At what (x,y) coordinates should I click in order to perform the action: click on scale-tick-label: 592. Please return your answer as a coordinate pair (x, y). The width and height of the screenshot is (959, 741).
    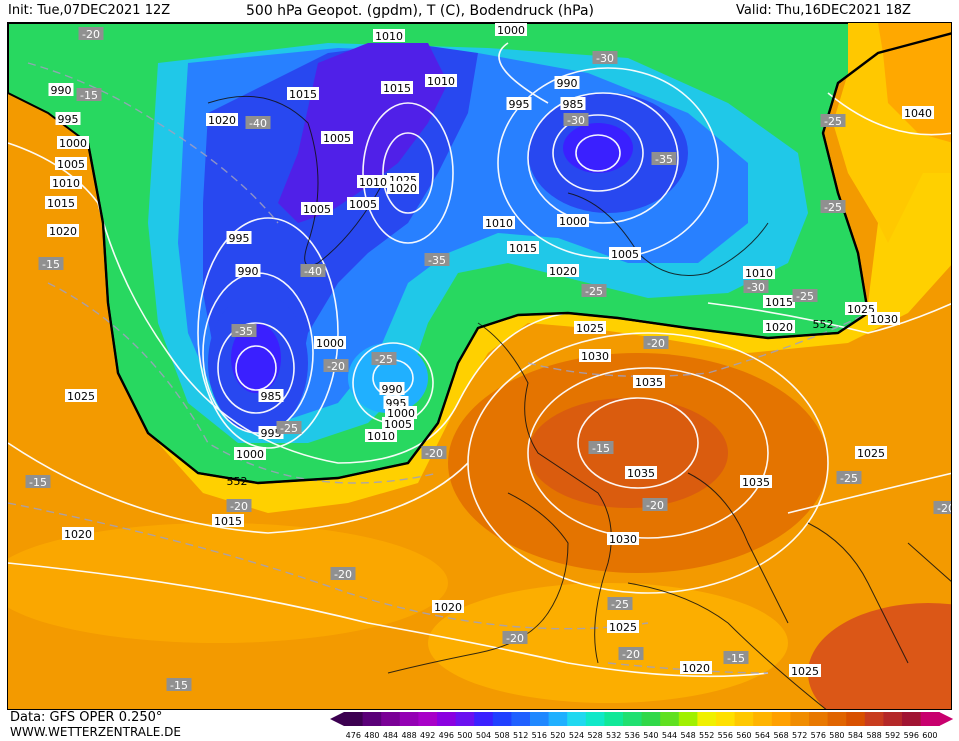
    Looking at the image, I should click on (892, 735).